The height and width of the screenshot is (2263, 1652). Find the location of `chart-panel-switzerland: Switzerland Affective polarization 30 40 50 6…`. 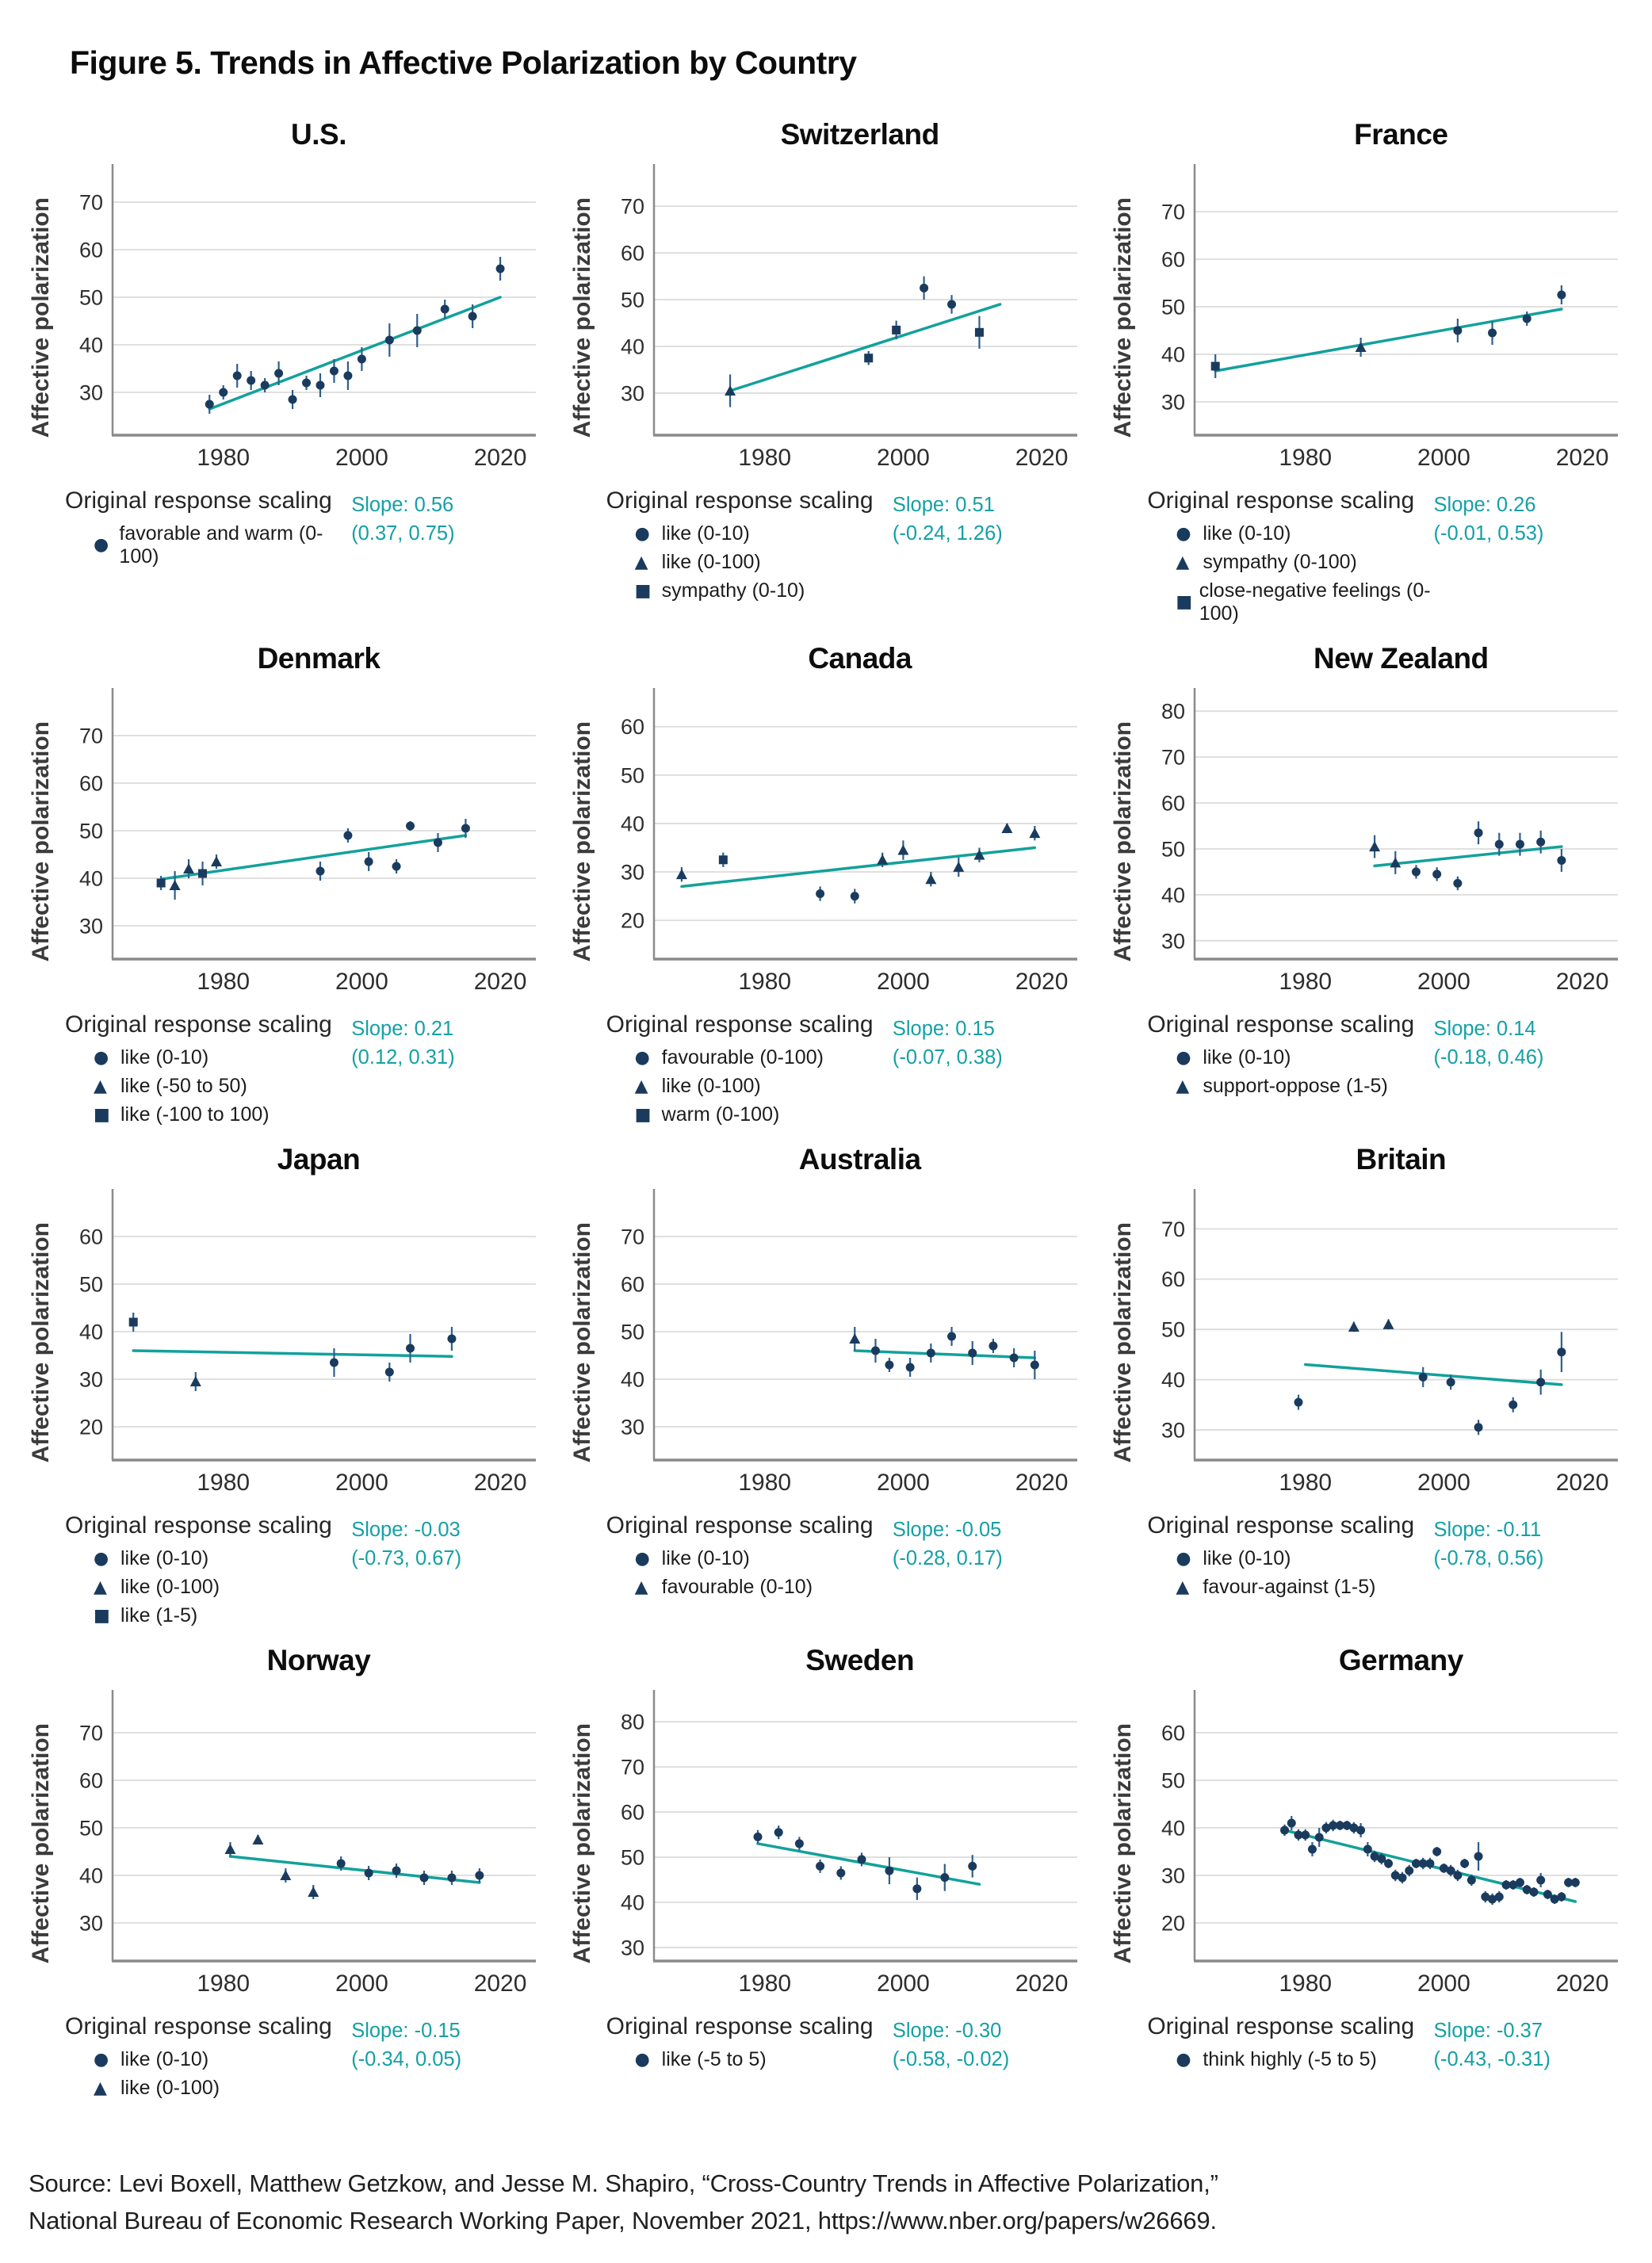

chart-panel-switzerland: Switzerland Affective polarization 30 40 50 6… is located at coordinates (824, 374).